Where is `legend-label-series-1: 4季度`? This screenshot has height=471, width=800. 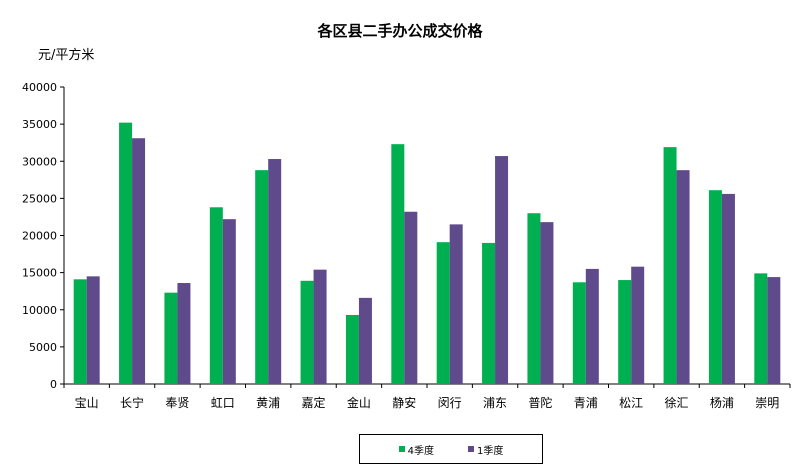 legend-label-series-1: 4季度 is located at coordinates (420, 451).